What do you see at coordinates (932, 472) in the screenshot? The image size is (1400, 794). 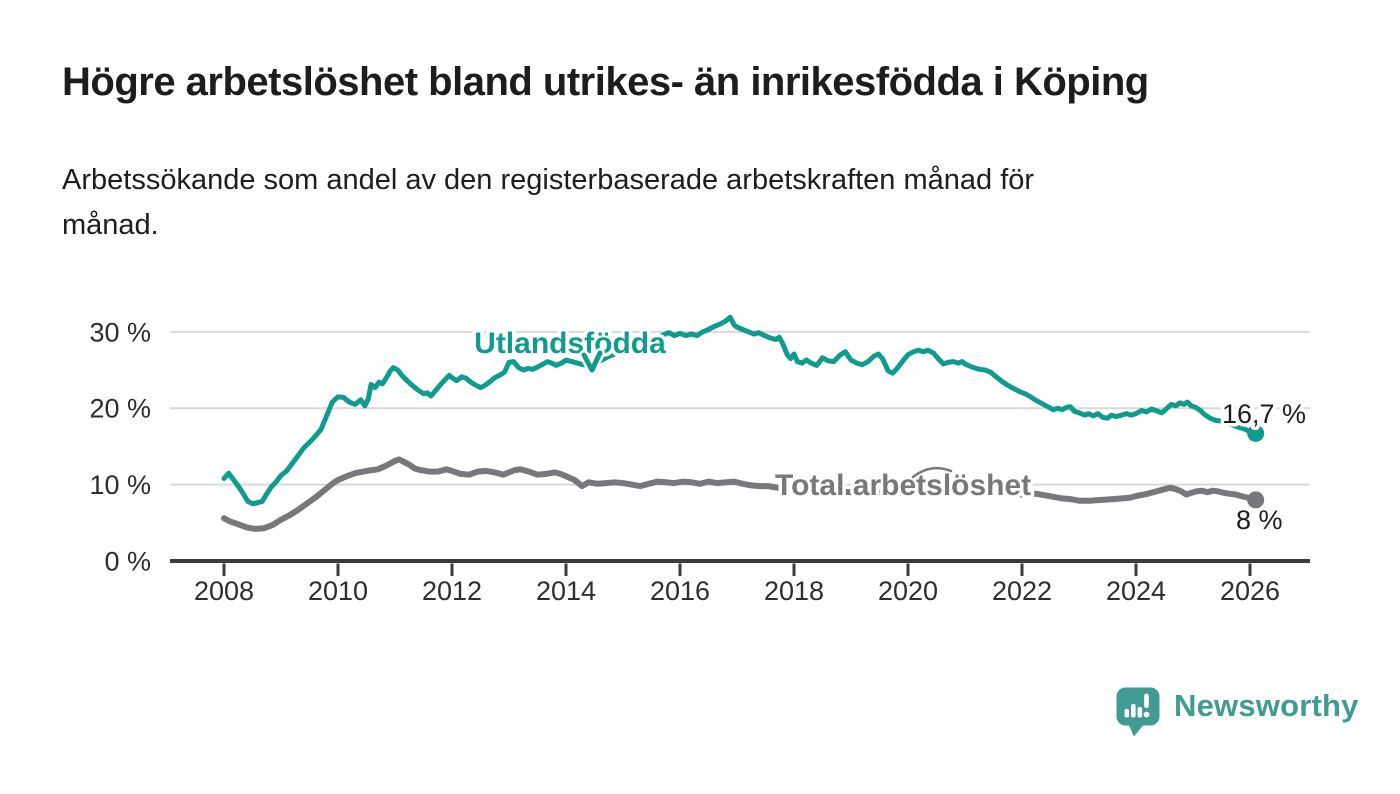 I see `label-arc-pointer` at bounding box center [932, 472].